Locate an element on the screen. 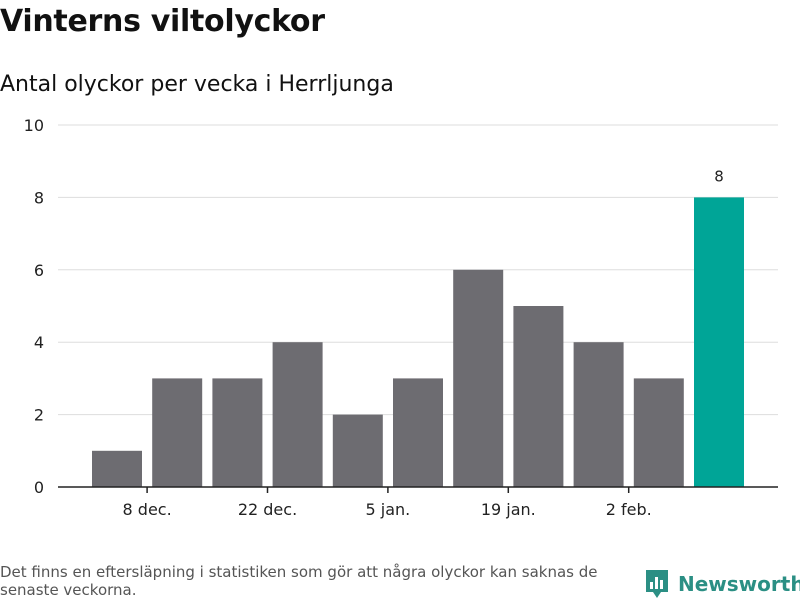 This screenshot has height=600, width=800. y-tick-label: 0 is located at coordinates (39, 487).